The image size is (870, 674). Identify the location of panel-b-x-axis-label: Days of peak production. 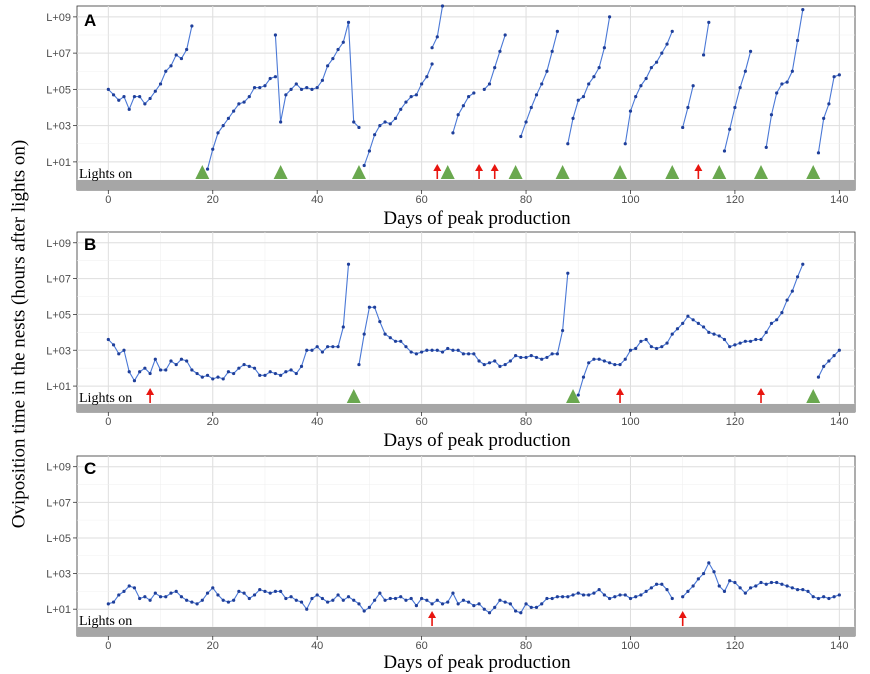
(477, 440).